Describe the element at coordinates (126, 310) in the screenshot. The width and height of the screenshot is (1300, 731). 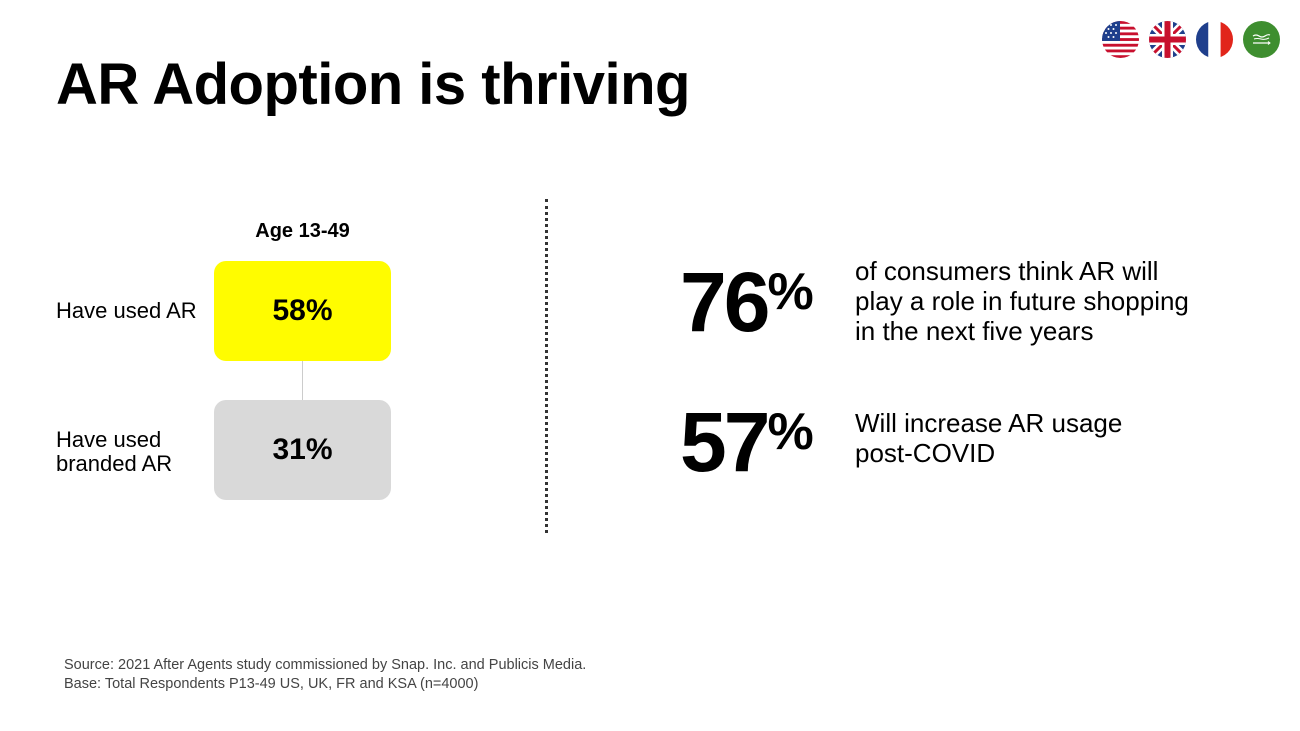
I see `have-used-ar-label: Have used AR` at that location.